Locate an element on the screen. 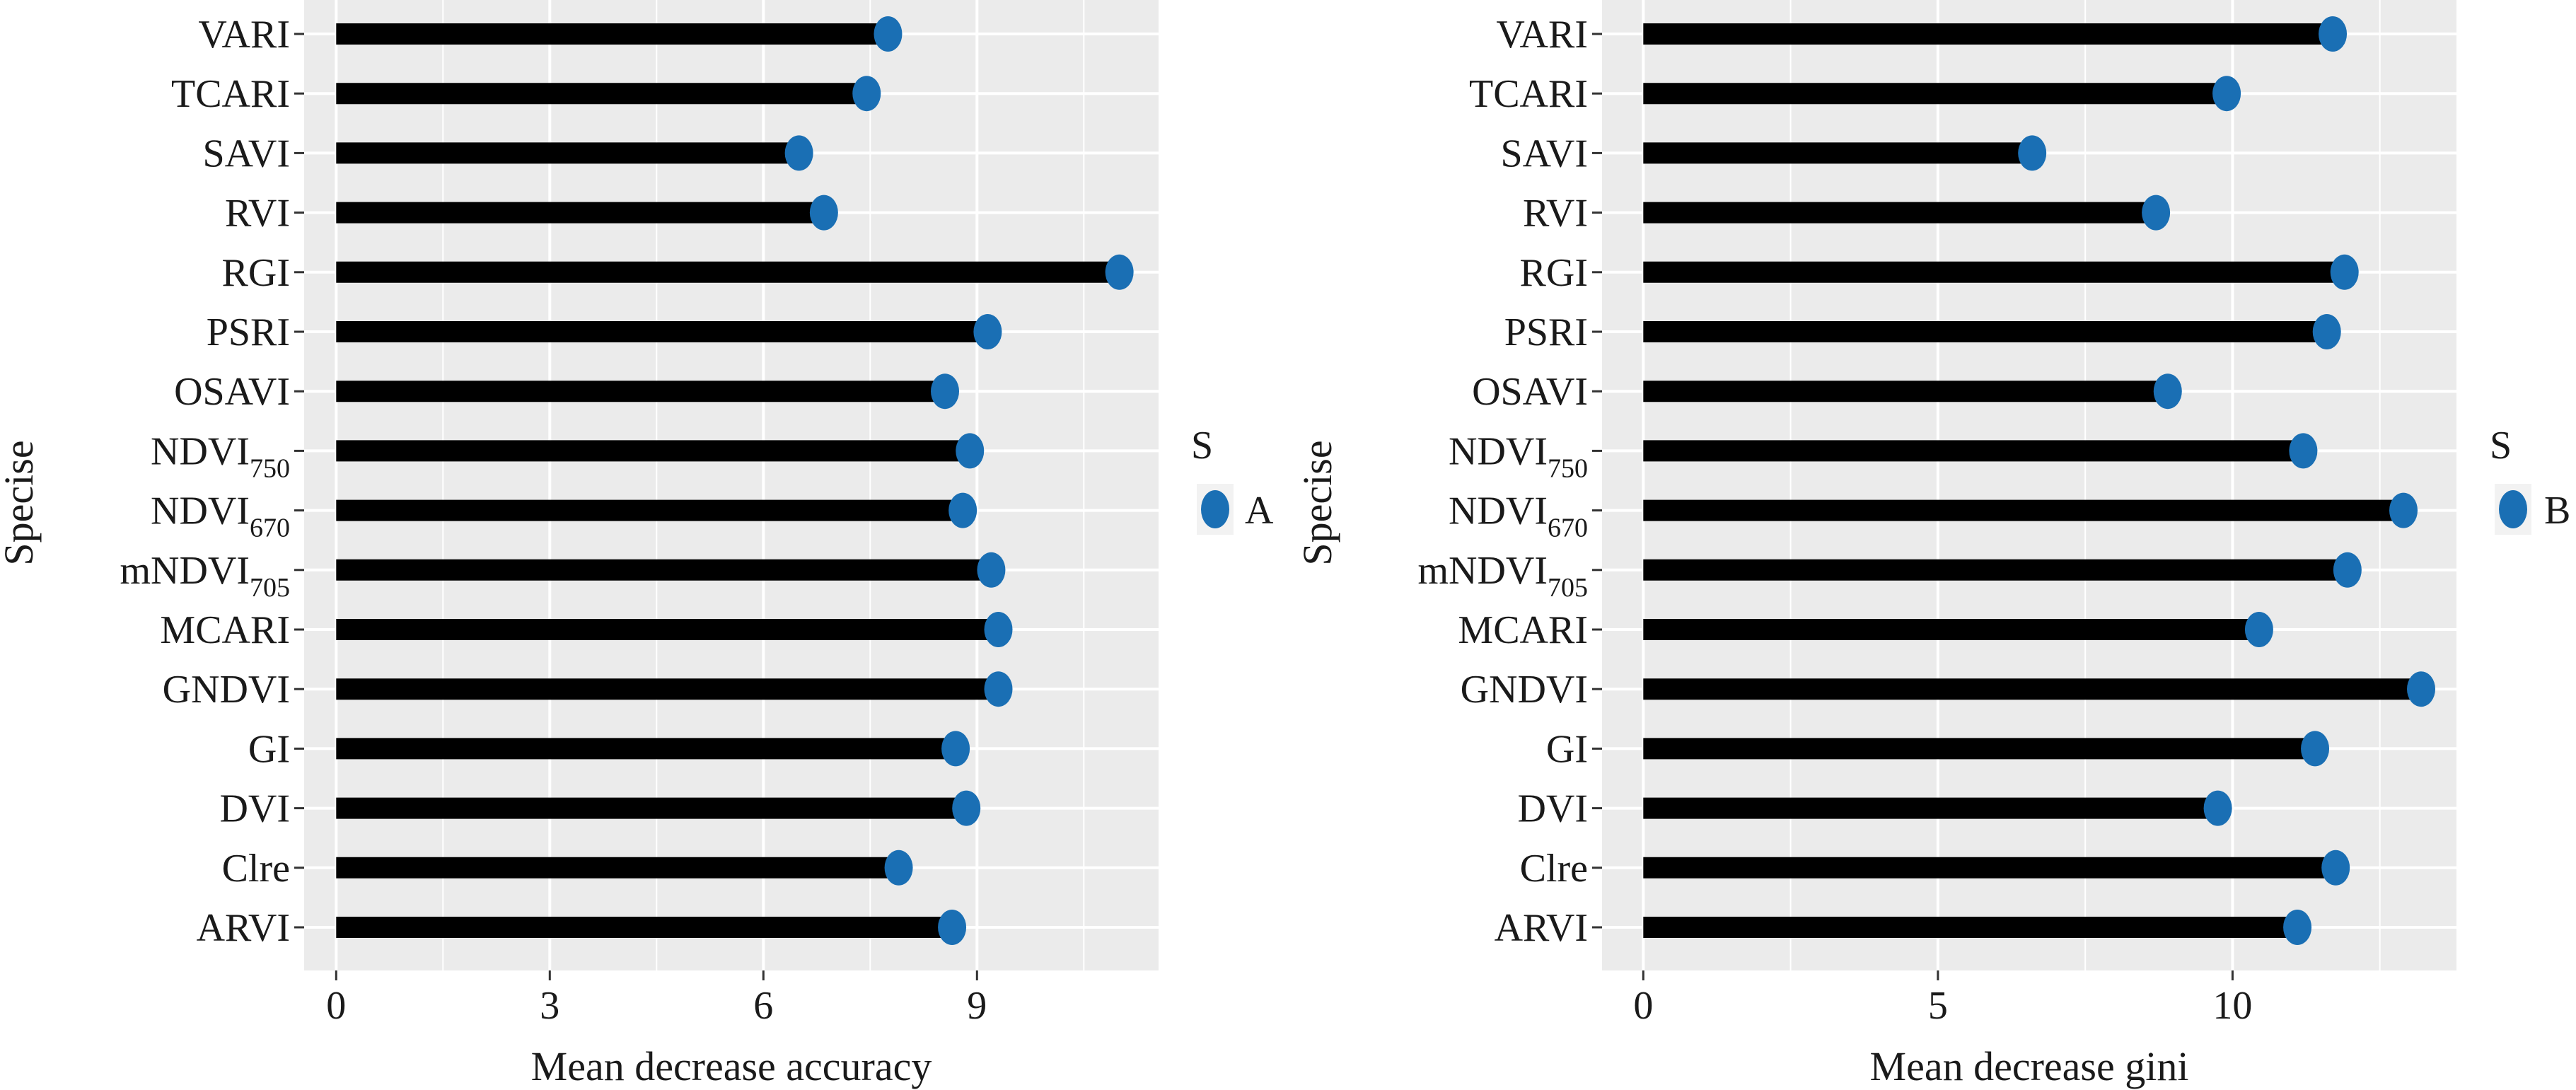 This screenshot has width=2576, height=1090. x-tick-label: 6 is located at coordinates (763, 1006).